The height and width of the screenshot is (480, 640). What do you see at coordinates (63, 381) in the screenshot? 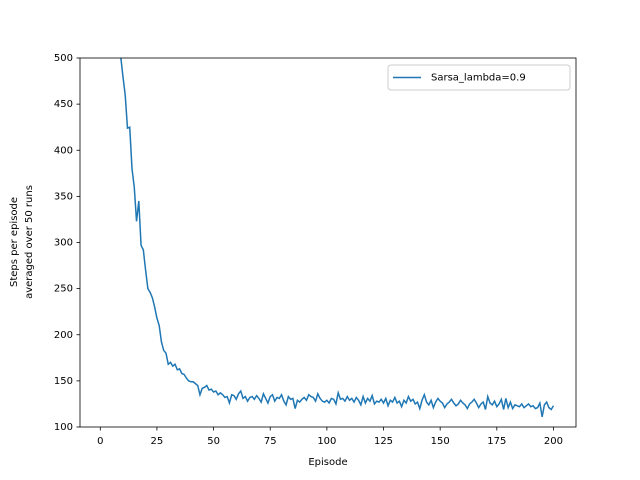
I see `y-tick-label: 150` at bounding box center [63, 381].